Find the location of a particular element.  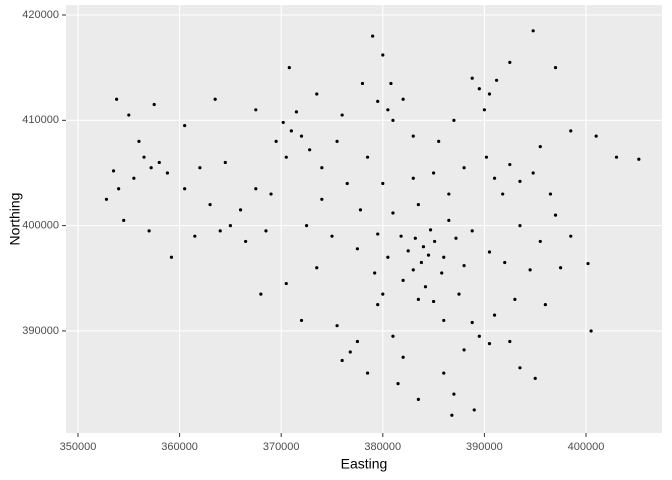

y-tick-label: 410000 is located at coordinates (40, 120).